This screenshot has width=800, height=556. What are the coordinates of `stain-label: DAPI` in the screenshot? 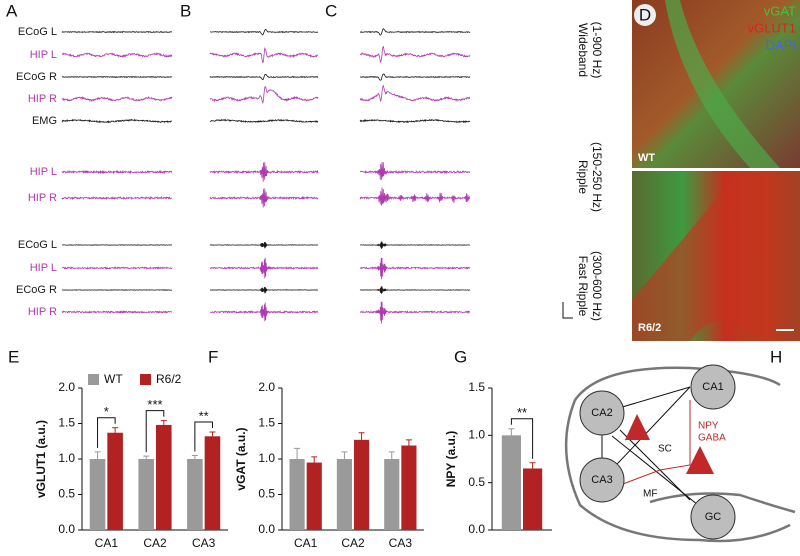 It's located at (781, 44).